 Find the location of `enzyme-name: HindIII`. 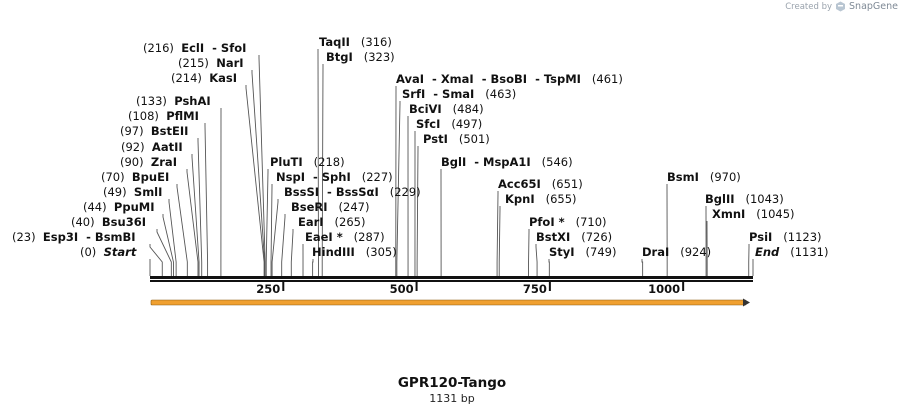

enzyme-name: HindIII is located at coordinates (333, 252).